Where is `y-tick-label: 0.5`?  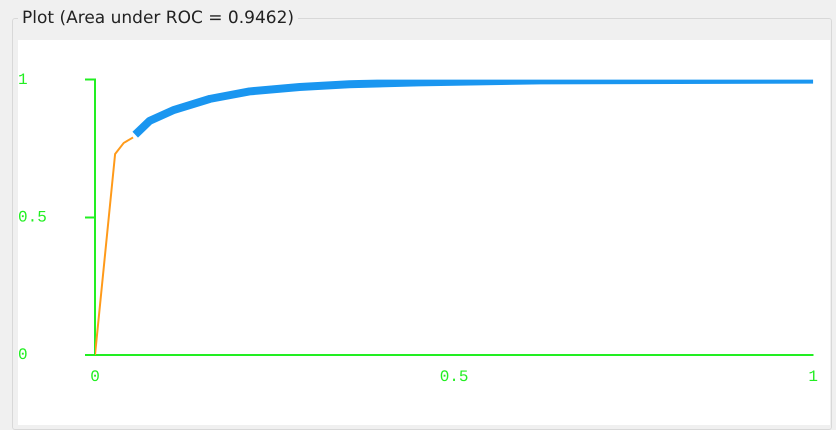 y-tick-label: 0.5 is located at coordinates (32, 217).